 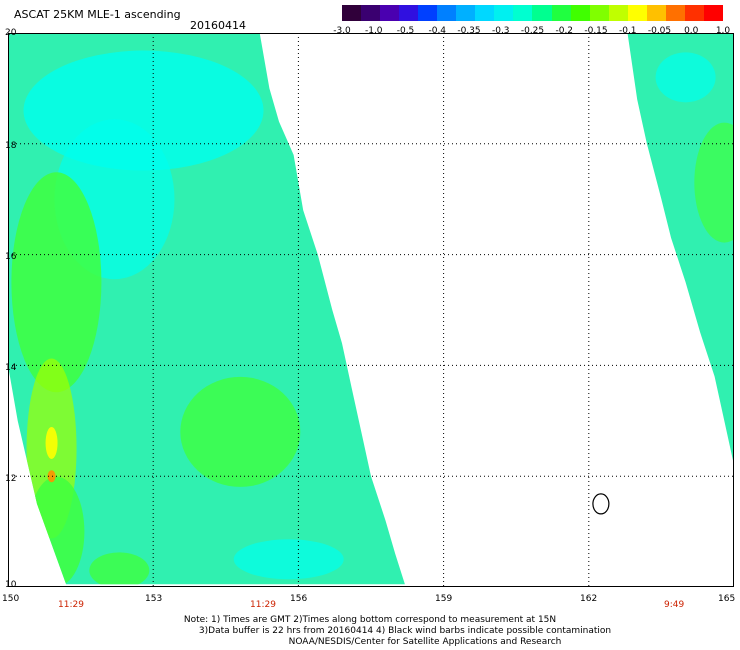 What do you see at coordinates (71, 605) in the screenshot?
I see `time-label-1: 11:29` at bounding box center [71, 605].